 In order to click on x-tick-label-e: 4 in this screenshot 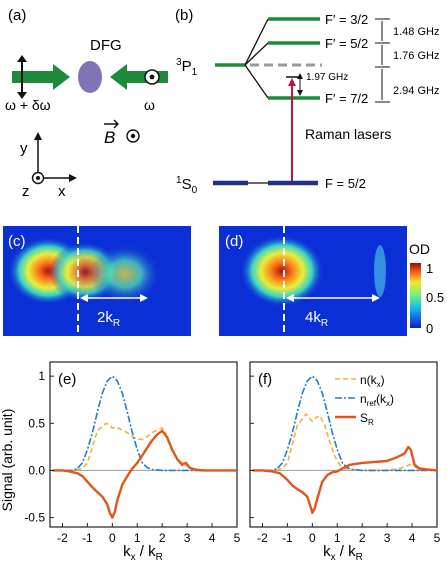, I will do `click(212, 538)`.